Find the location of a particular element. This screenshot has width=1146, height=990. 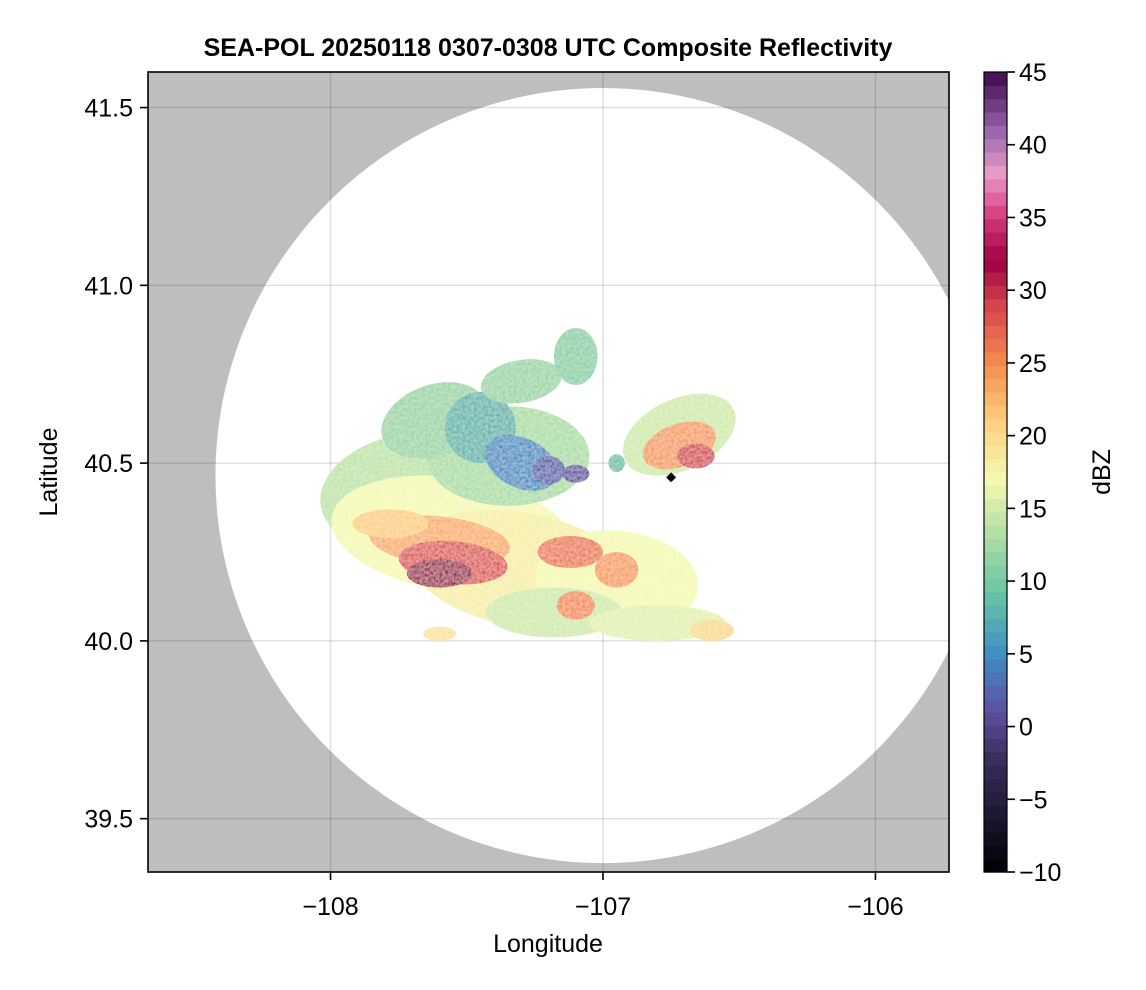

x-tick-label: −107 is located at coordinates (603, 907).